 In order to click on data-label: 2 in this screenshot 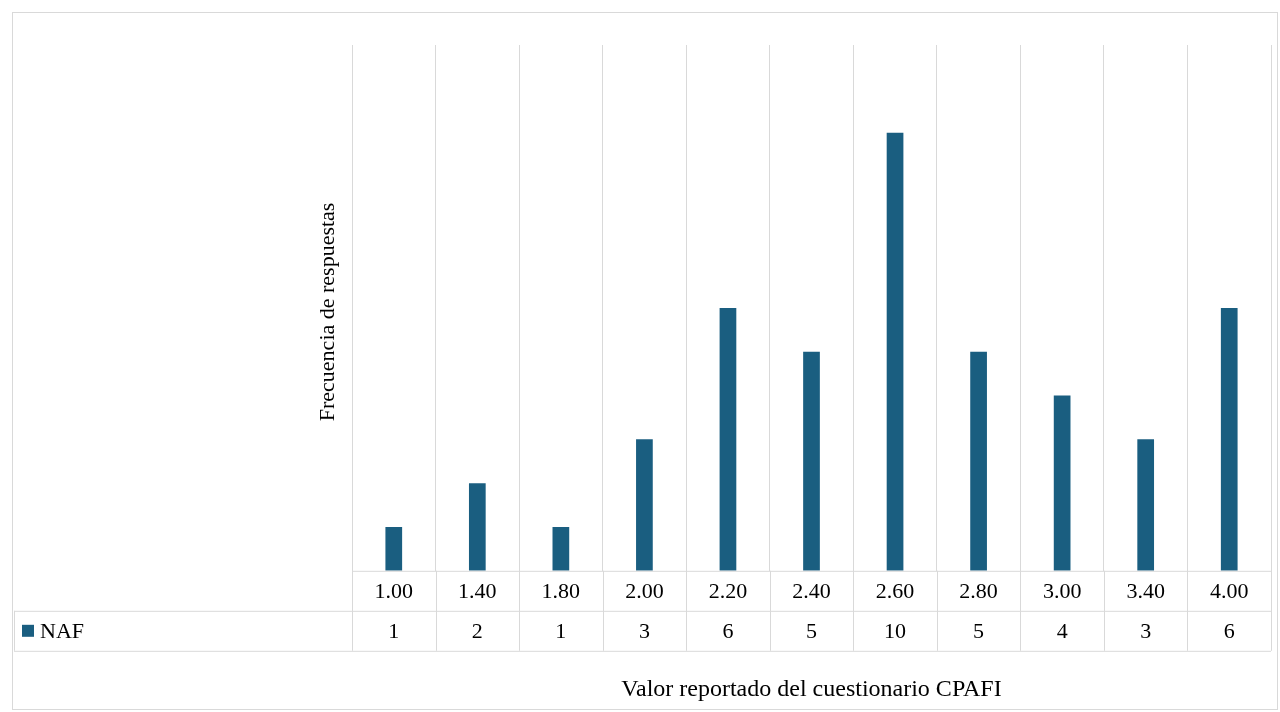, I will do `click(477, 630)`.